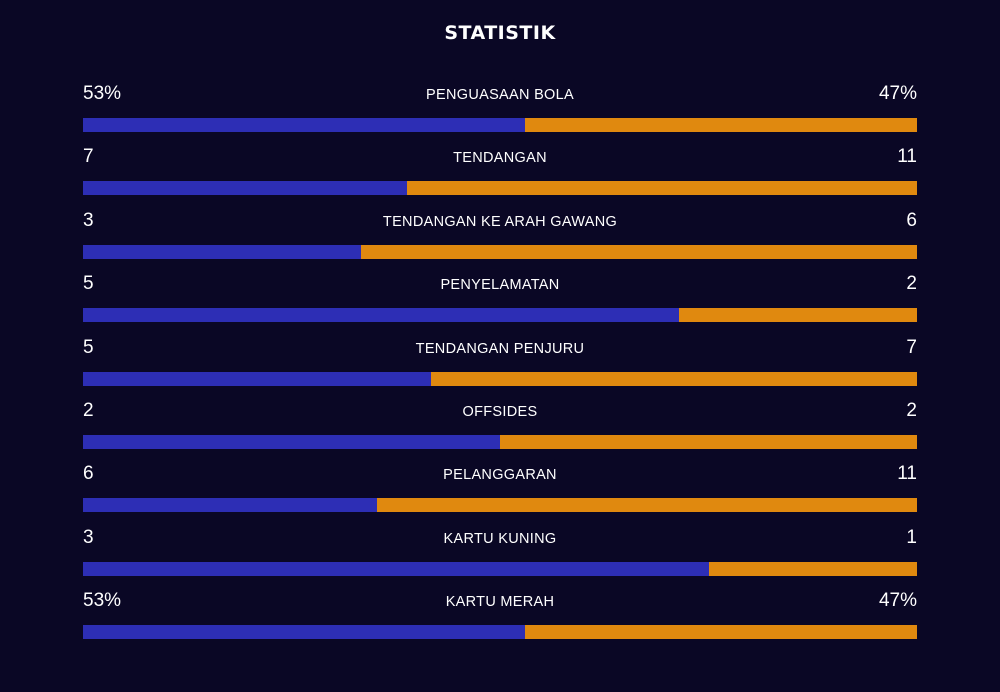 Image resolution: width=1000 pixels, height=692 pixels. What do you see at coordinates (500, 33) in the screenshot?
I see `page-title: STATISTIK` at bounding box center [500, 33].